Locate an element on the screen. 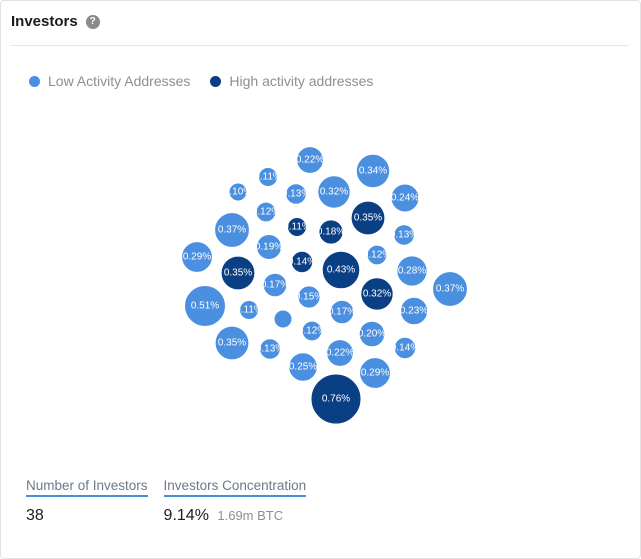 This screenshot has width=641, height=559. bubble-label-5: 0.32% is located at coordinates (334, 192).